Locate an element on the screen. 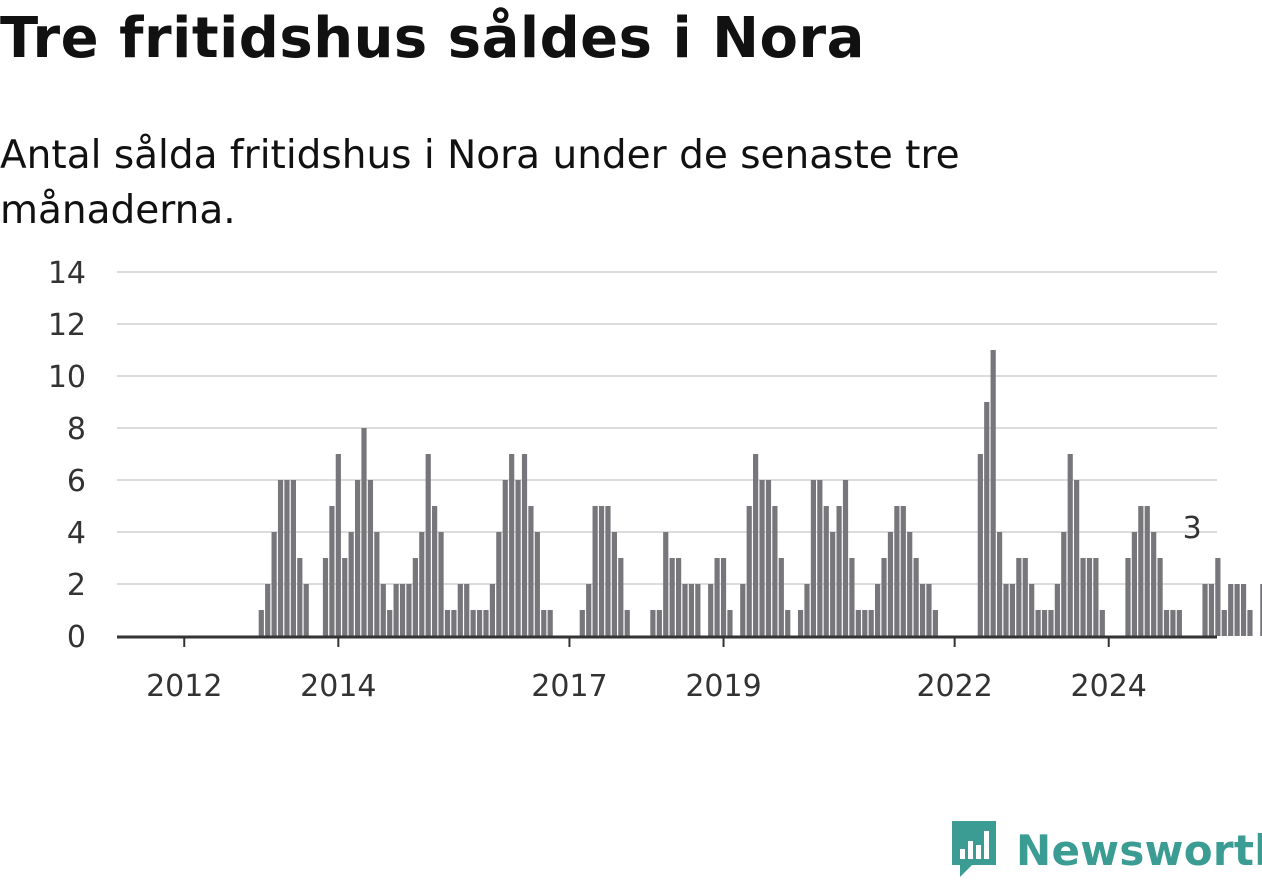 The height and width of the screenshot is (882, 1262). x-tick-label: 2024 is located at coordinates (1109, 686).